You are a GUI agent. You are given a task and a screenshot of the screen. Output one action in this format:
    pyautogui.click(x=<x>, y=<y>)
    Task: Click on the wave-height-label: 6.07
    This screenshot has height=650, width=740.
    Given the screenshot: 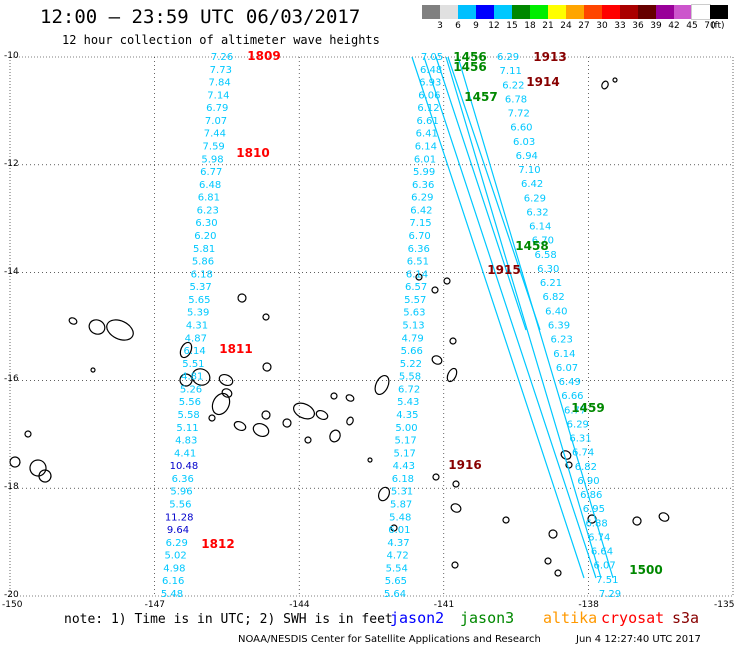 What is the action you would take?
    pyautogui.click(x=604, y=566)
    